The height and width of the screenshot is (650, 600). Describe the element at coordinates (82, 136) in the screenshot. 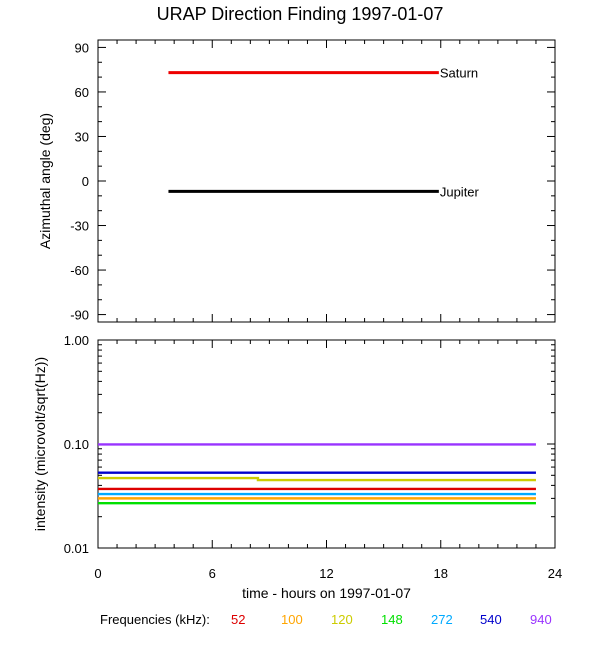

I see `azimuth-ytick-label: 30` at that location.